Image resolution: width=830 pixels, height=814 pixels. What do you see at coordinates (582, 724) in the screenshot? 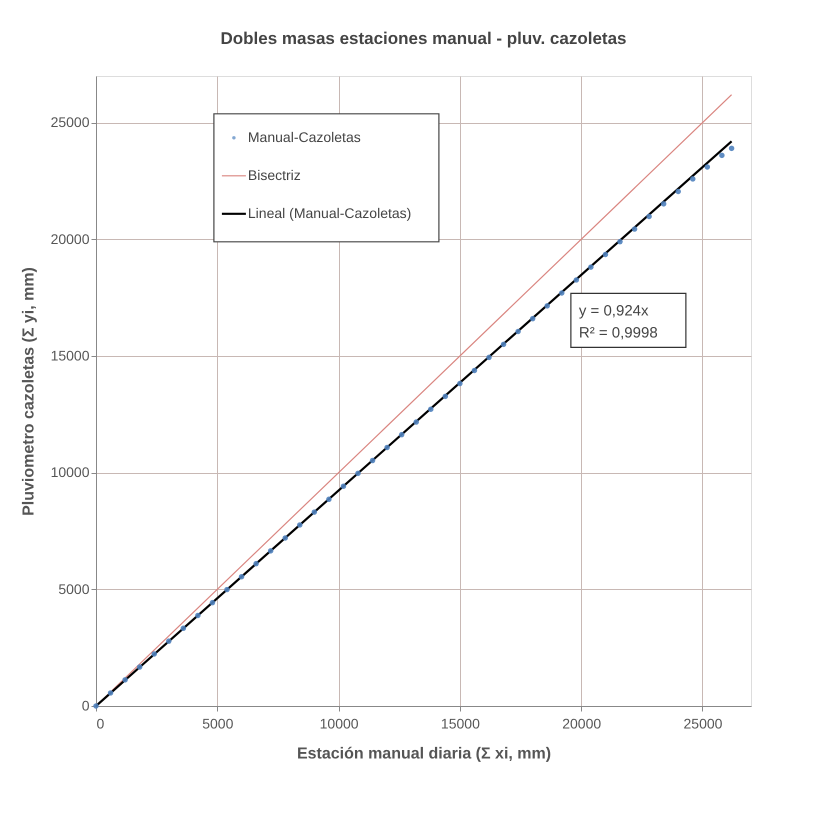
I see `x-tick-label: 20000` at bounding box center [582, 724].